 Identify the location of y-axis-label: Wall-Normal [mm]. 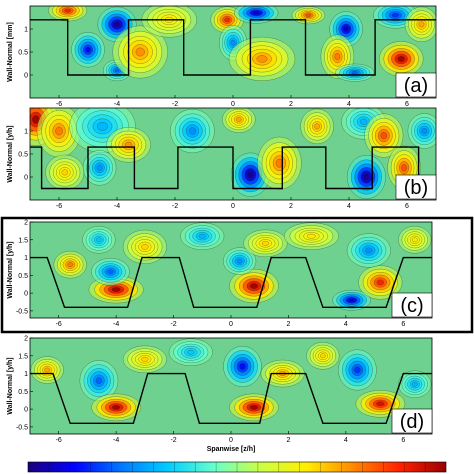
(10, 52).